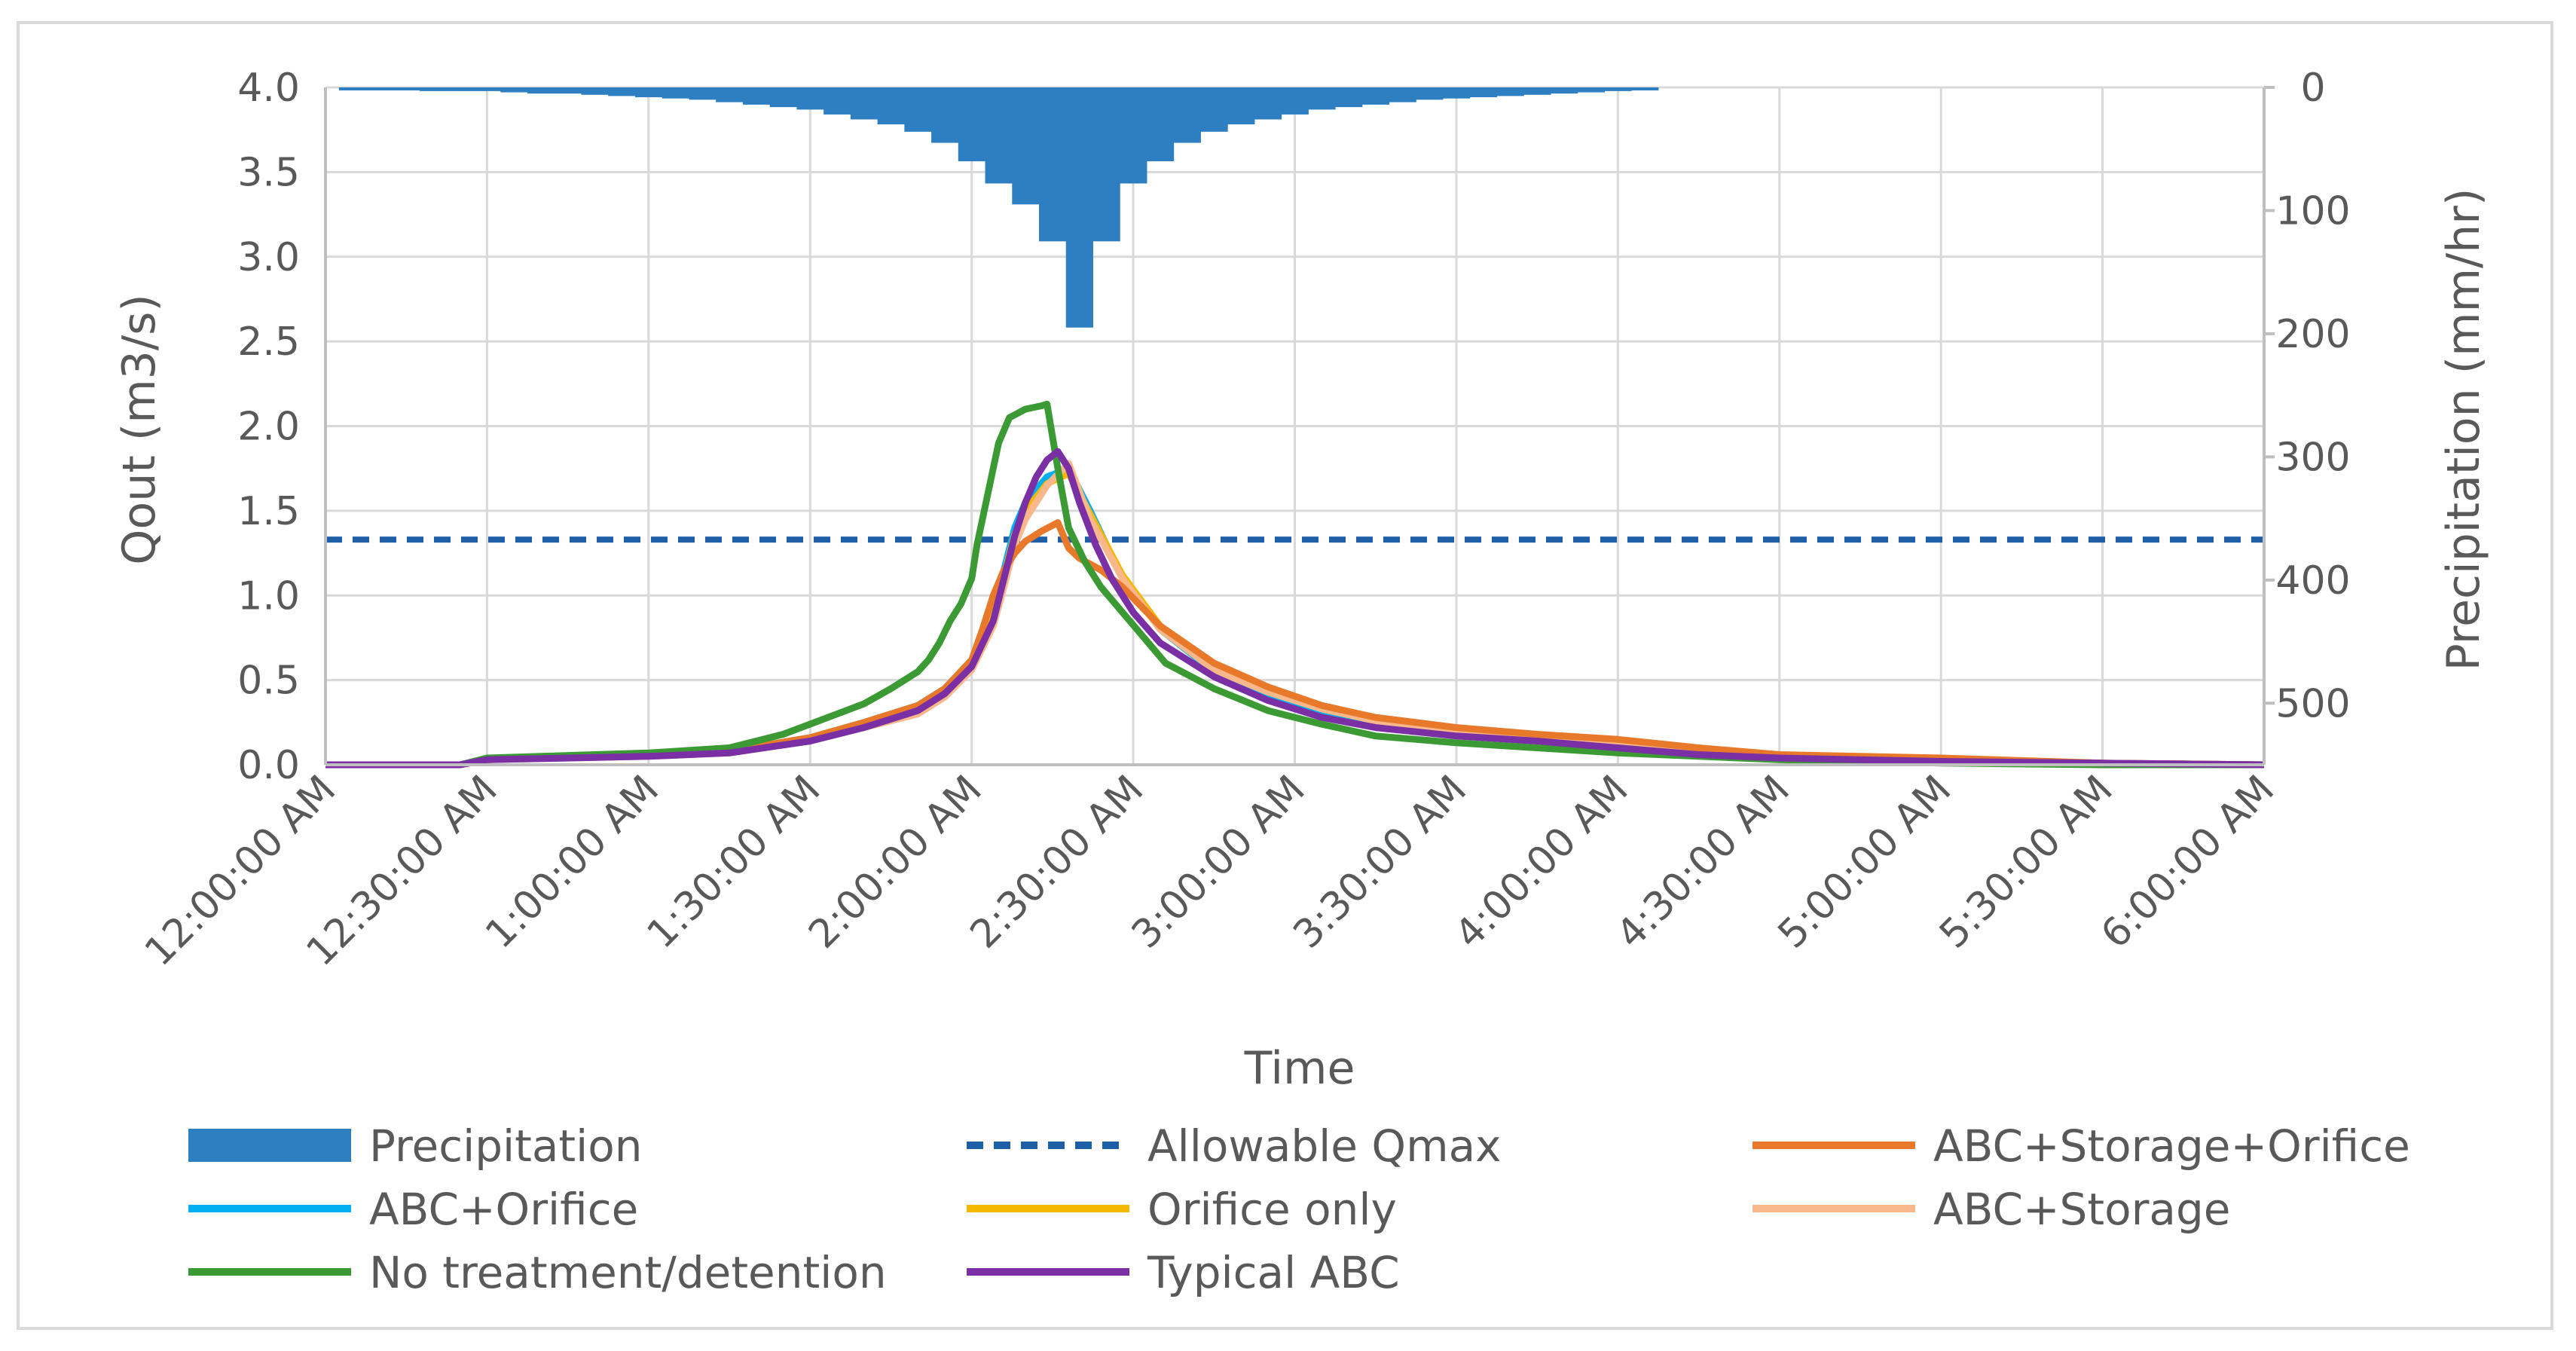  What do you see at coordinates (2187, 862) in the screenshot?
I see `x-tick-label: 6:00:00 AM` at bounding box center [2187, 862].